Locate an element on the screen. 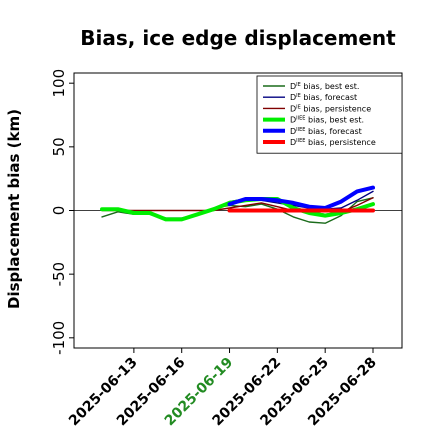 This screenshot has height=440, width=440. plot-area is located at coordinates (238, 204).